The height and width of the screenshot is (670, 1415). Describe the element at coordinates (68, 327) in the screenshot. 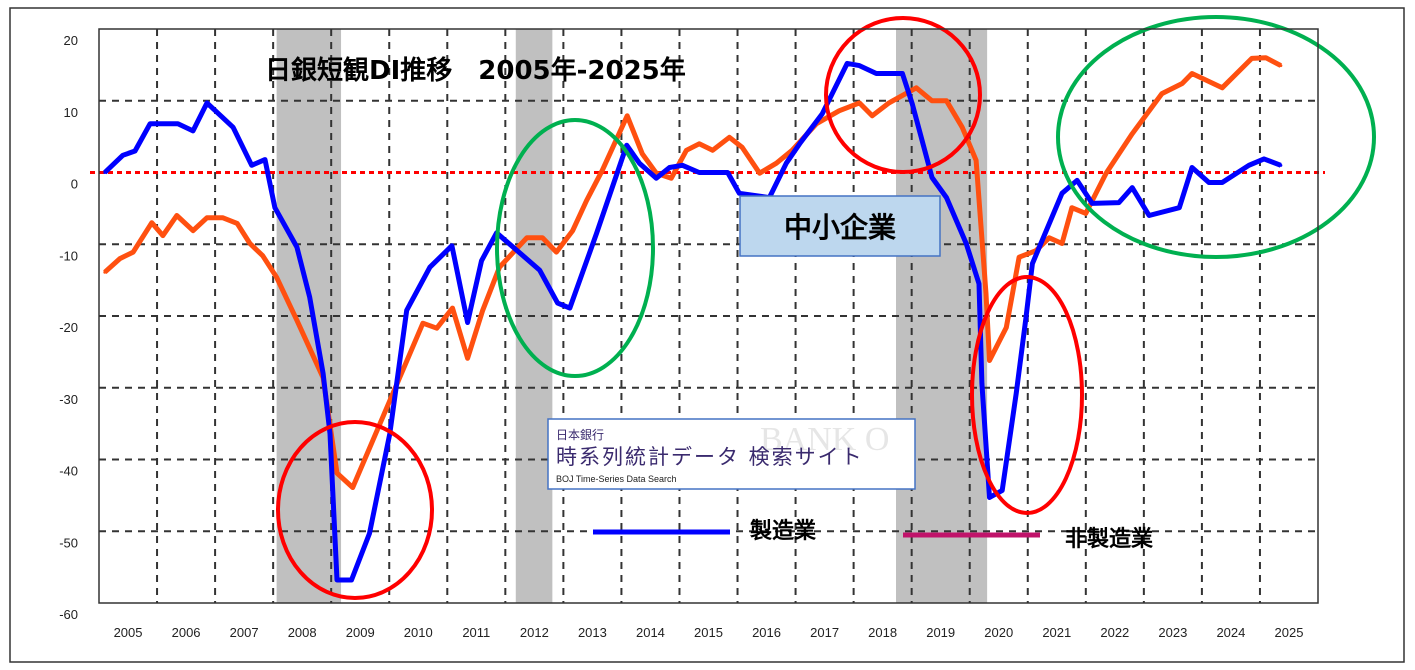

I see `y-tick-label: -20` at that location.